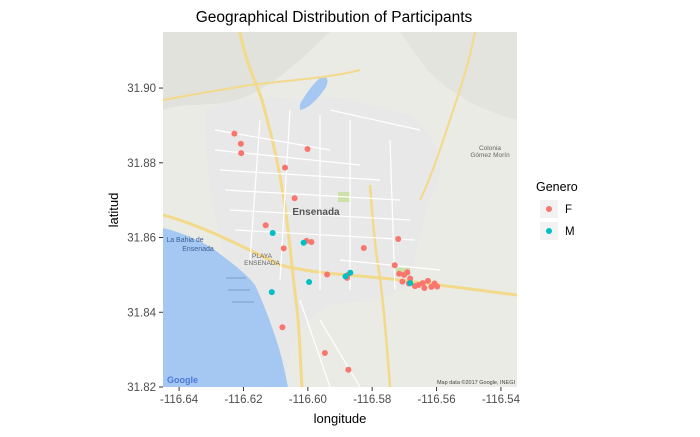 The image size is (700, 437). What do you see at coordinates (557, 220) in the screenshot?
I see `legend-items: FM` at bounding box center [557, 220].